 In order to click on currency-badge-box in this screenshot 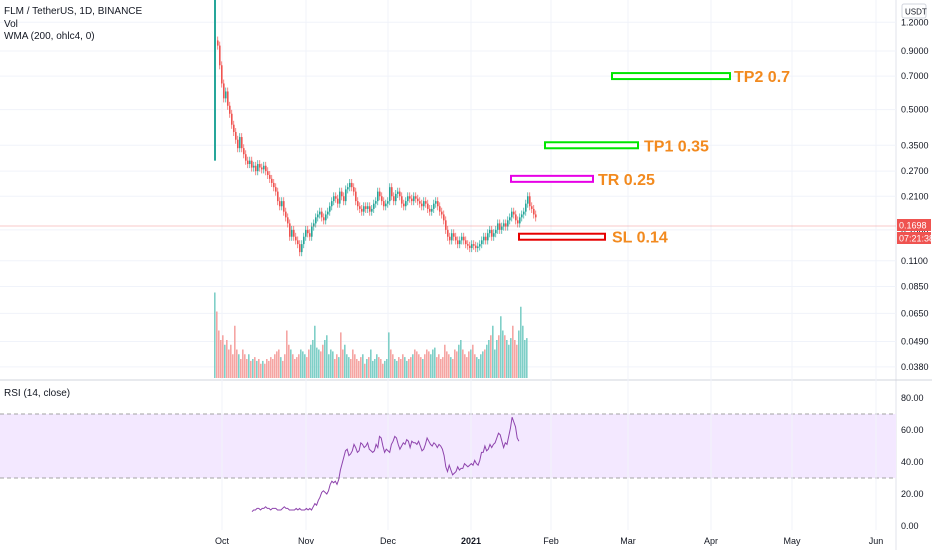, I will do `click(914, 11)`.